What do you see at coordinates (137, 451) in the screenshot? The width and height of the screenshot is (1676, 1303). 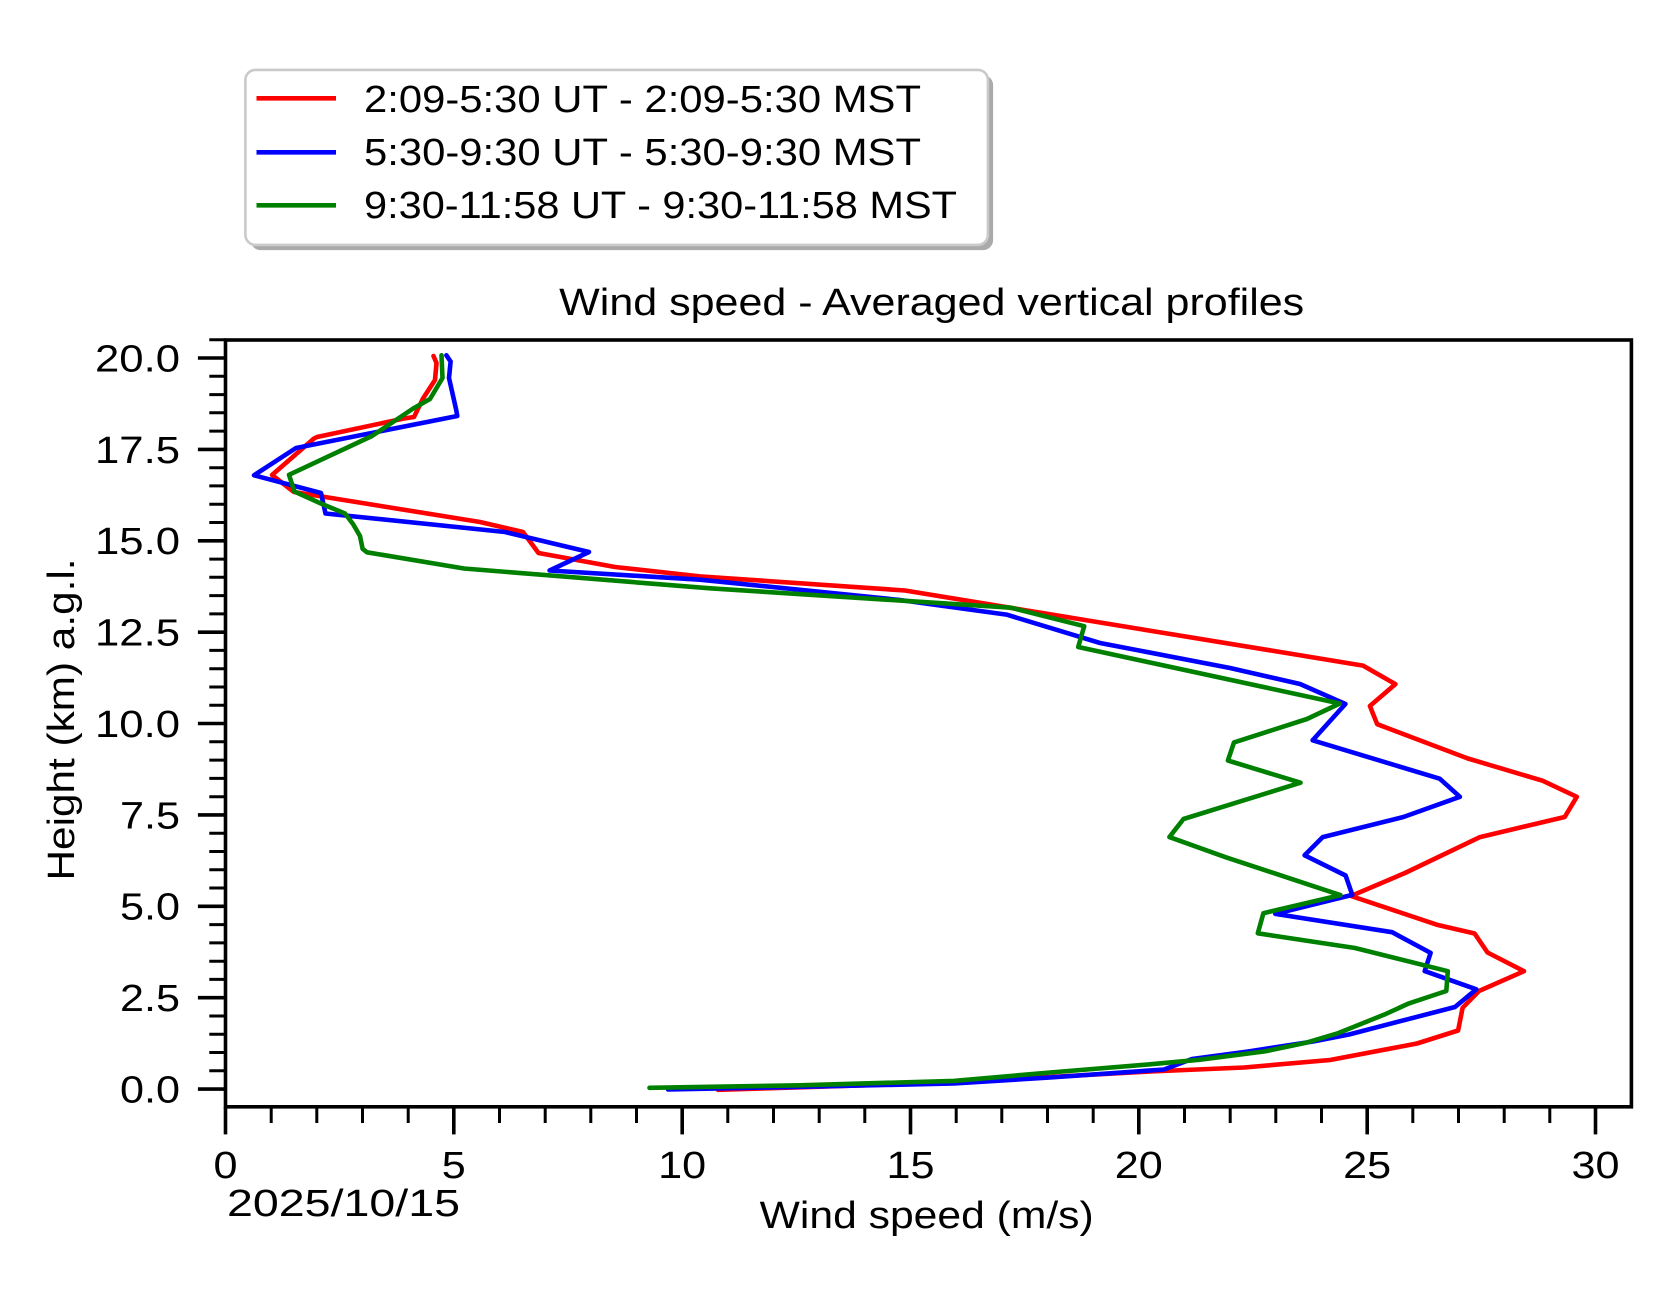 I see `svg-text: 17.5` at bounding box center [137, 451].